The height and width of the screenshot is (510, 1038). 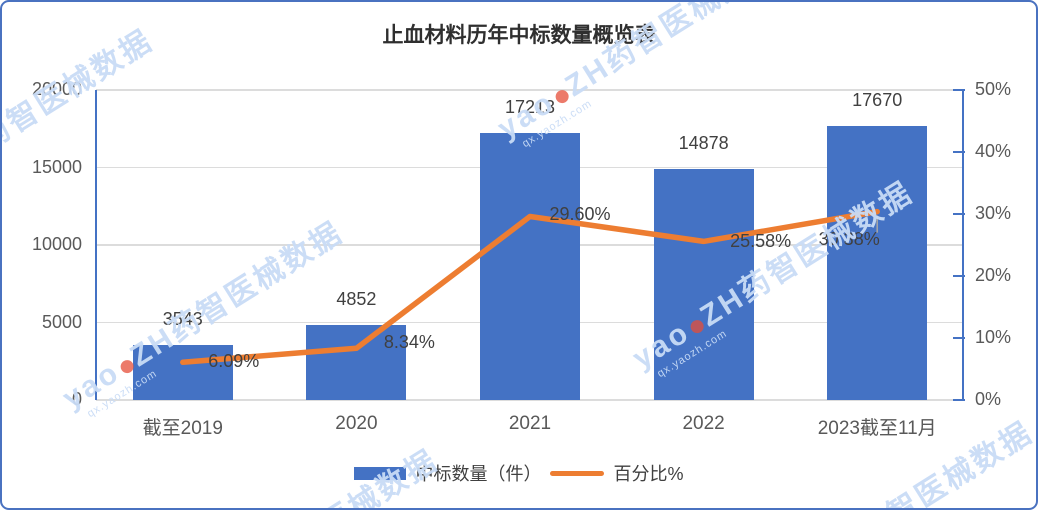 I want to click on legend-line-label: 百分比%, so click(x=648, y=474).